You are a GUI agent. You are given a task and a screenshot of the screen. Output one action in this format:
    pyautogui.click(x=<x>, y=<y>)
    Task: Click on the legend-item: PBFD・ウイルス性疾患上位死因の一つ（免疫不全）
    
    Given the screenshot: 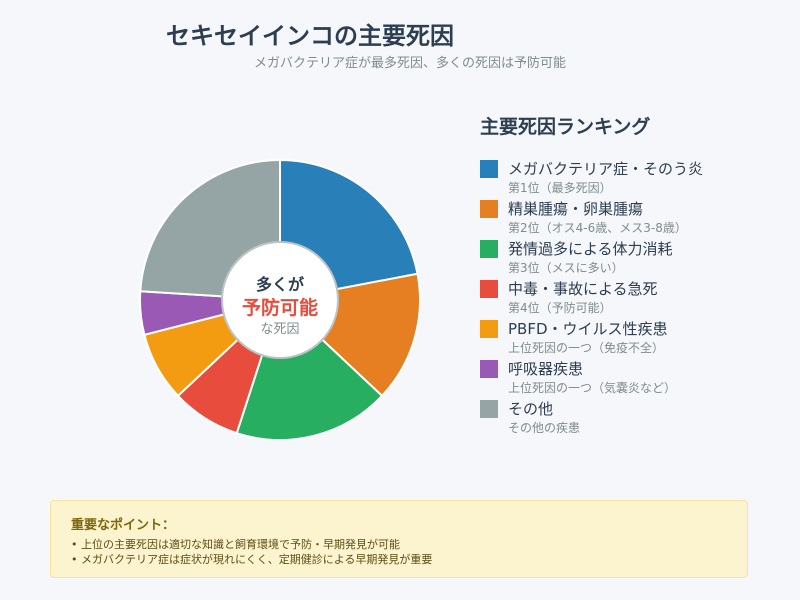 What is the action you would take?
    pyautogui.click(x=630, y=338)
    